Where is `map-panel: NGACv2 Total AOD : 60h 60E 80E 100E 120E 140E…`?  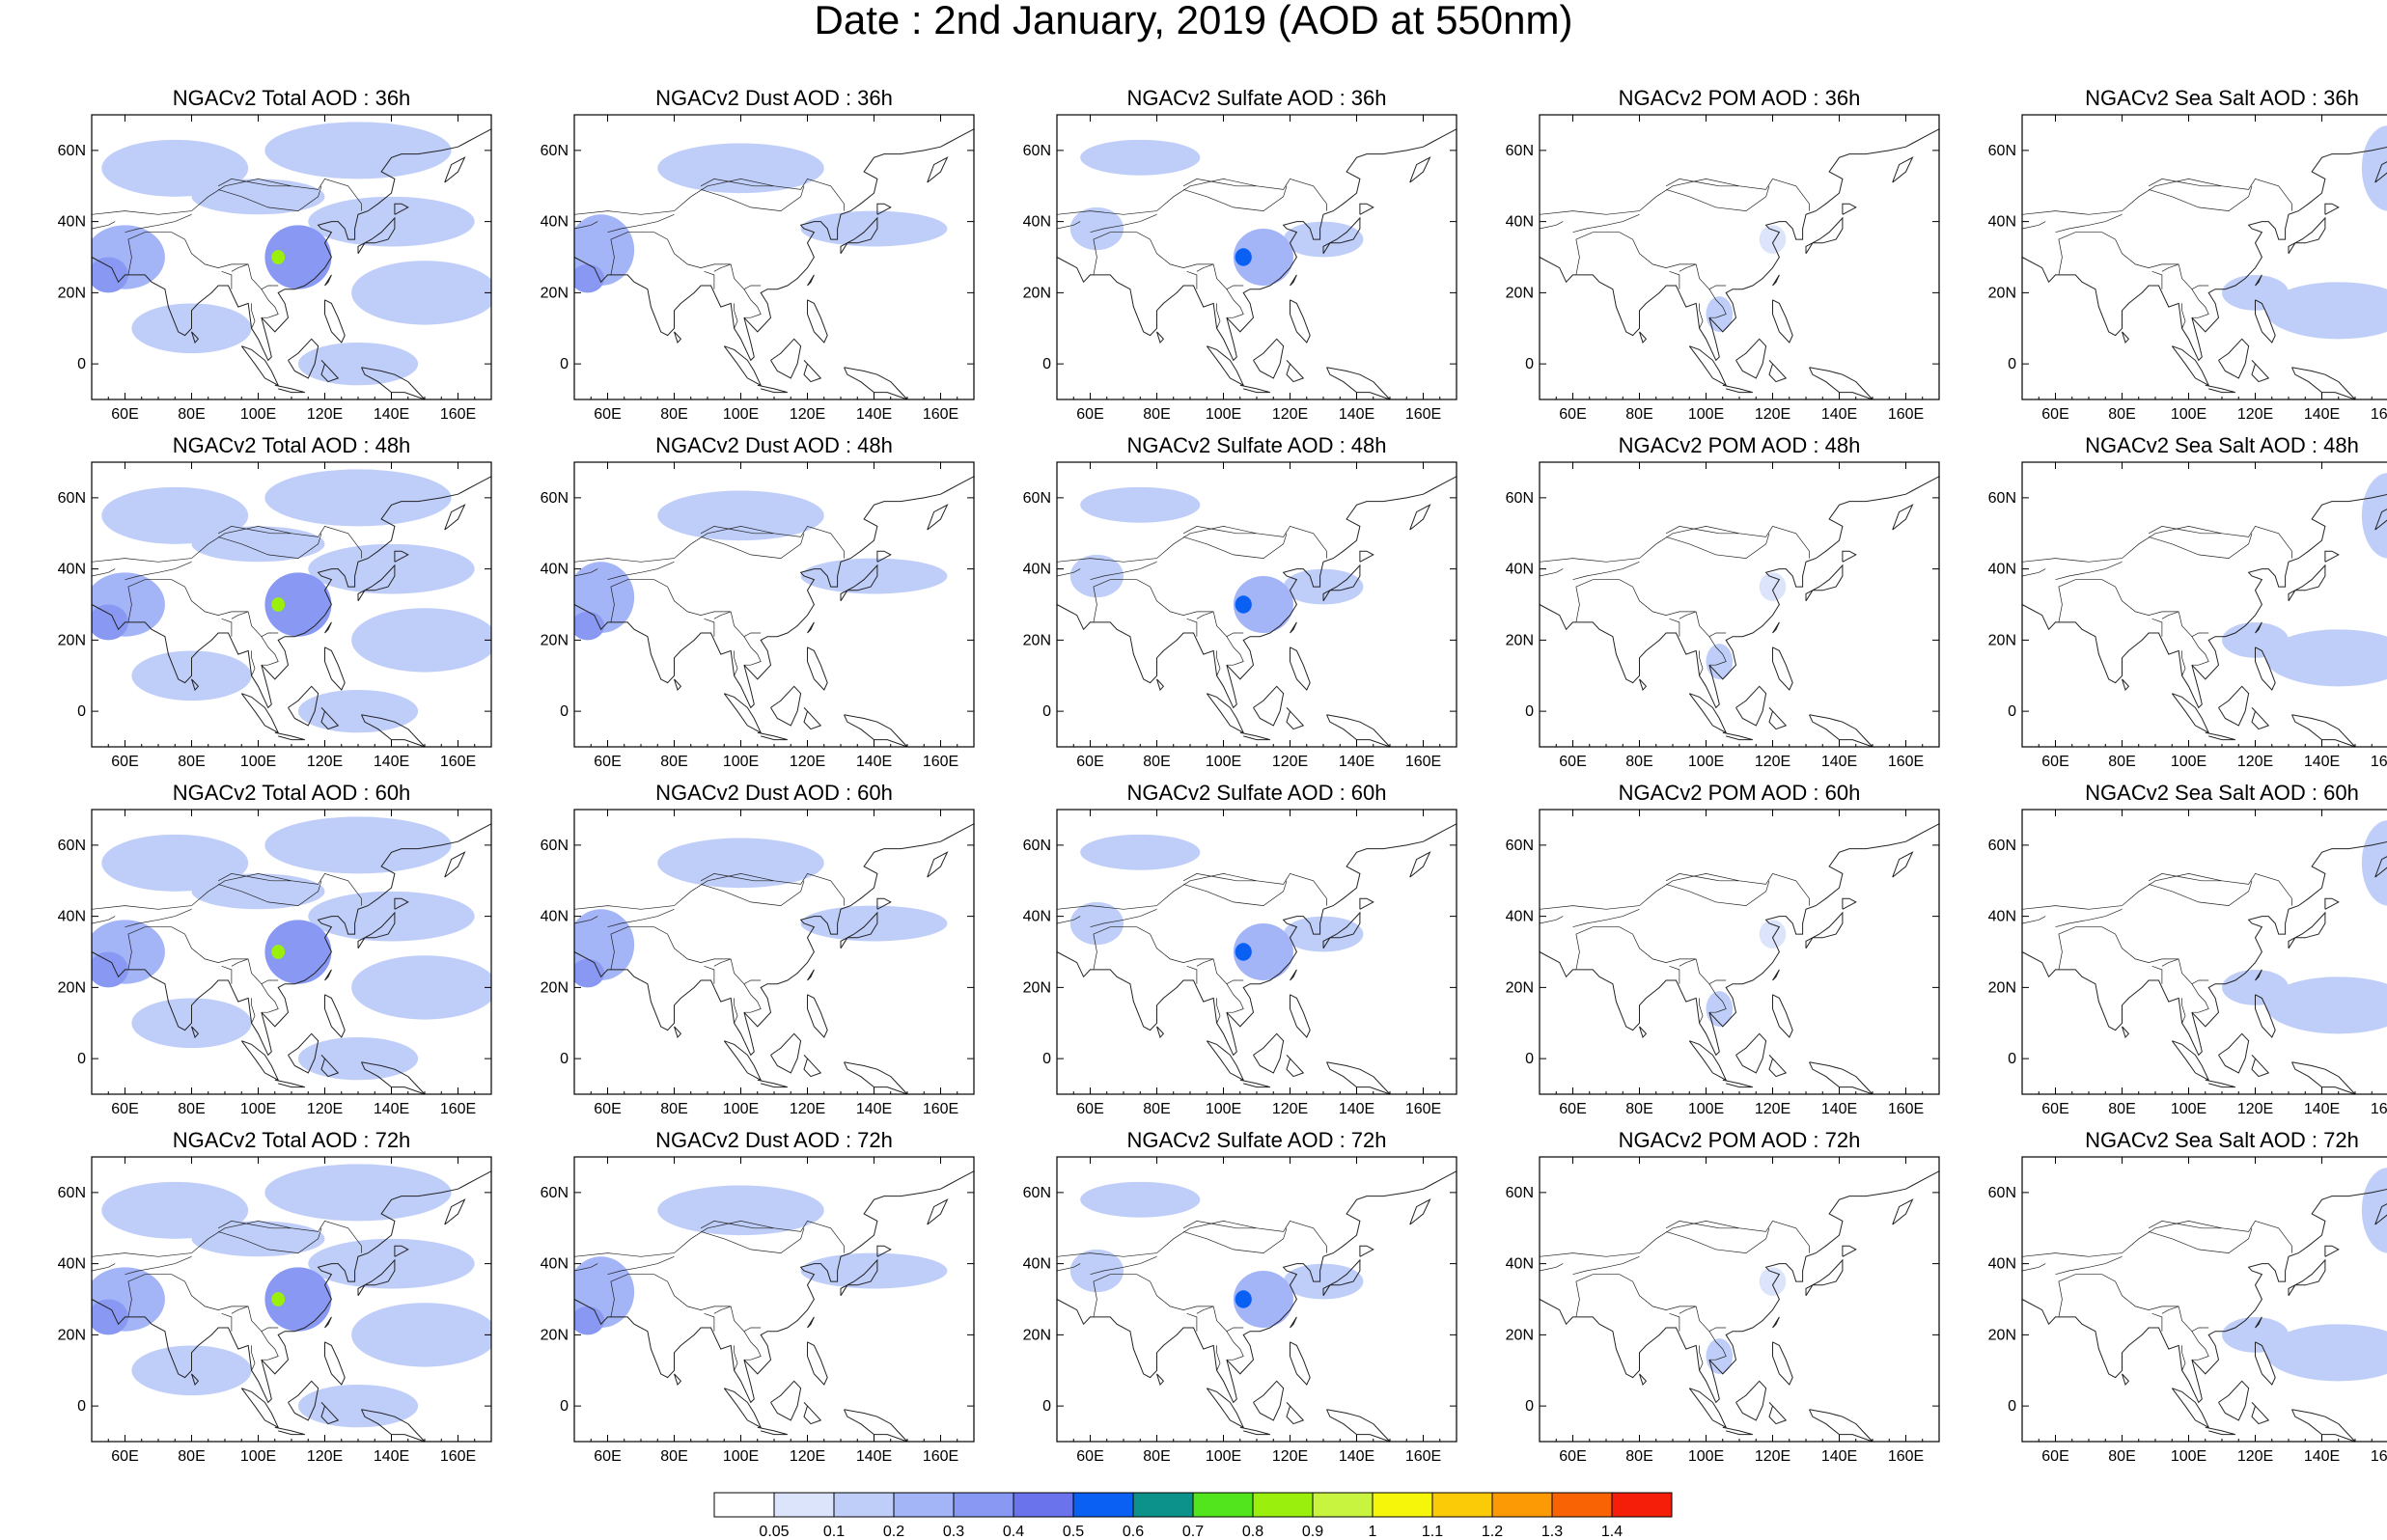 map-panel: NGACv2 Total AOD : 60h 60E 80E 100E 120E 140E… is located at coordinates (269, 949).